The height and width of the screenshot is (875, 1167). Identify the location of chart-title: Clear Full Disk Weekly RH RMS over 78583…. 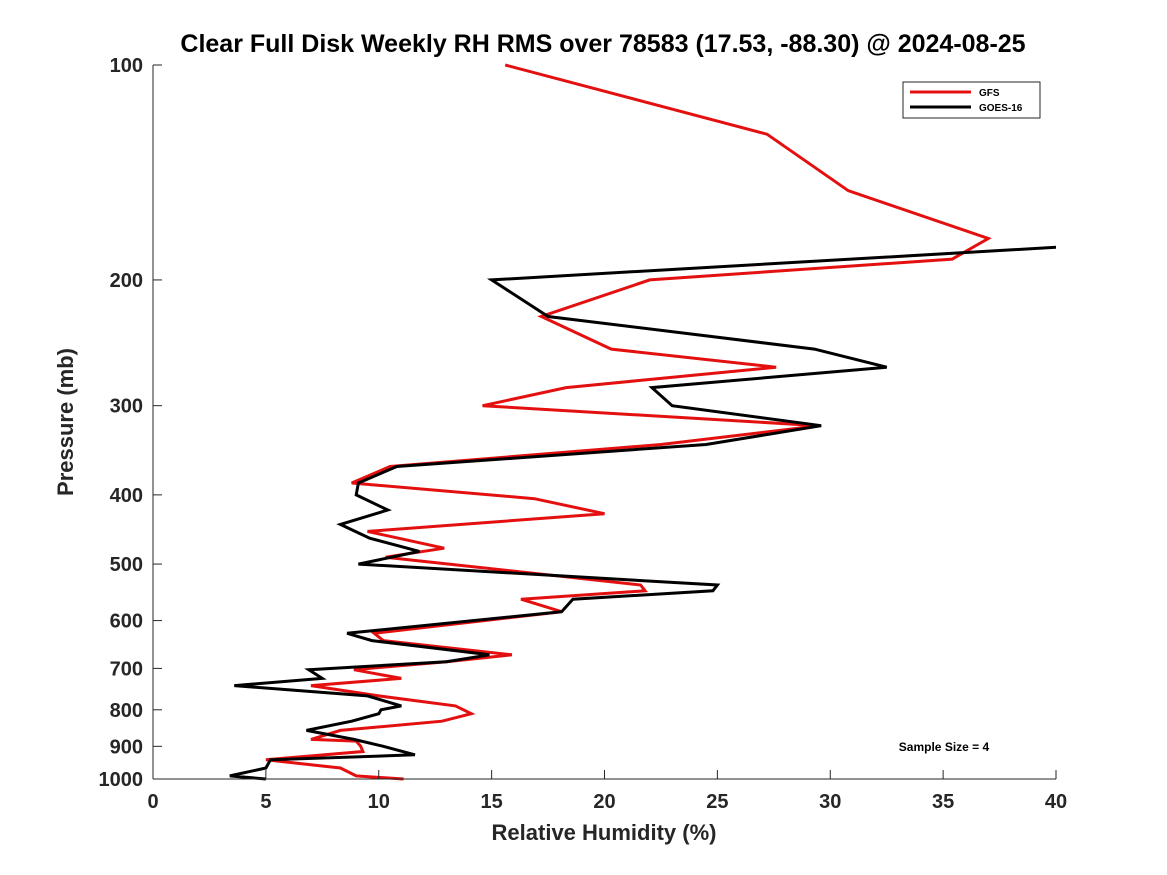
(602, 44).